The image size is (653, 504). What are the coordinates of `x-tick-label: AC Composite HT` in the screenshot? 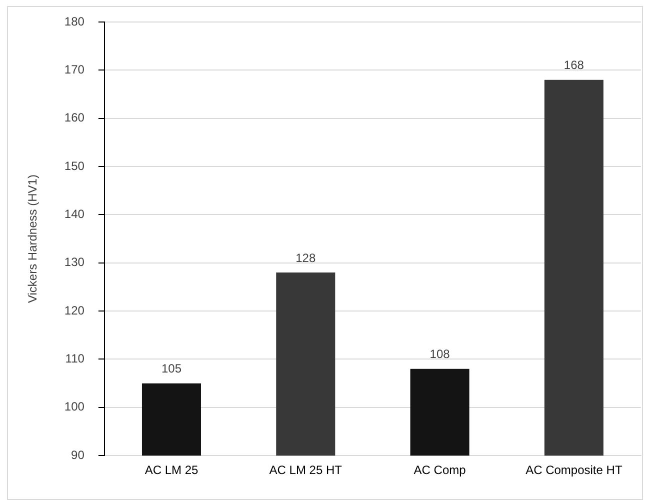 It's located at (574, 470).